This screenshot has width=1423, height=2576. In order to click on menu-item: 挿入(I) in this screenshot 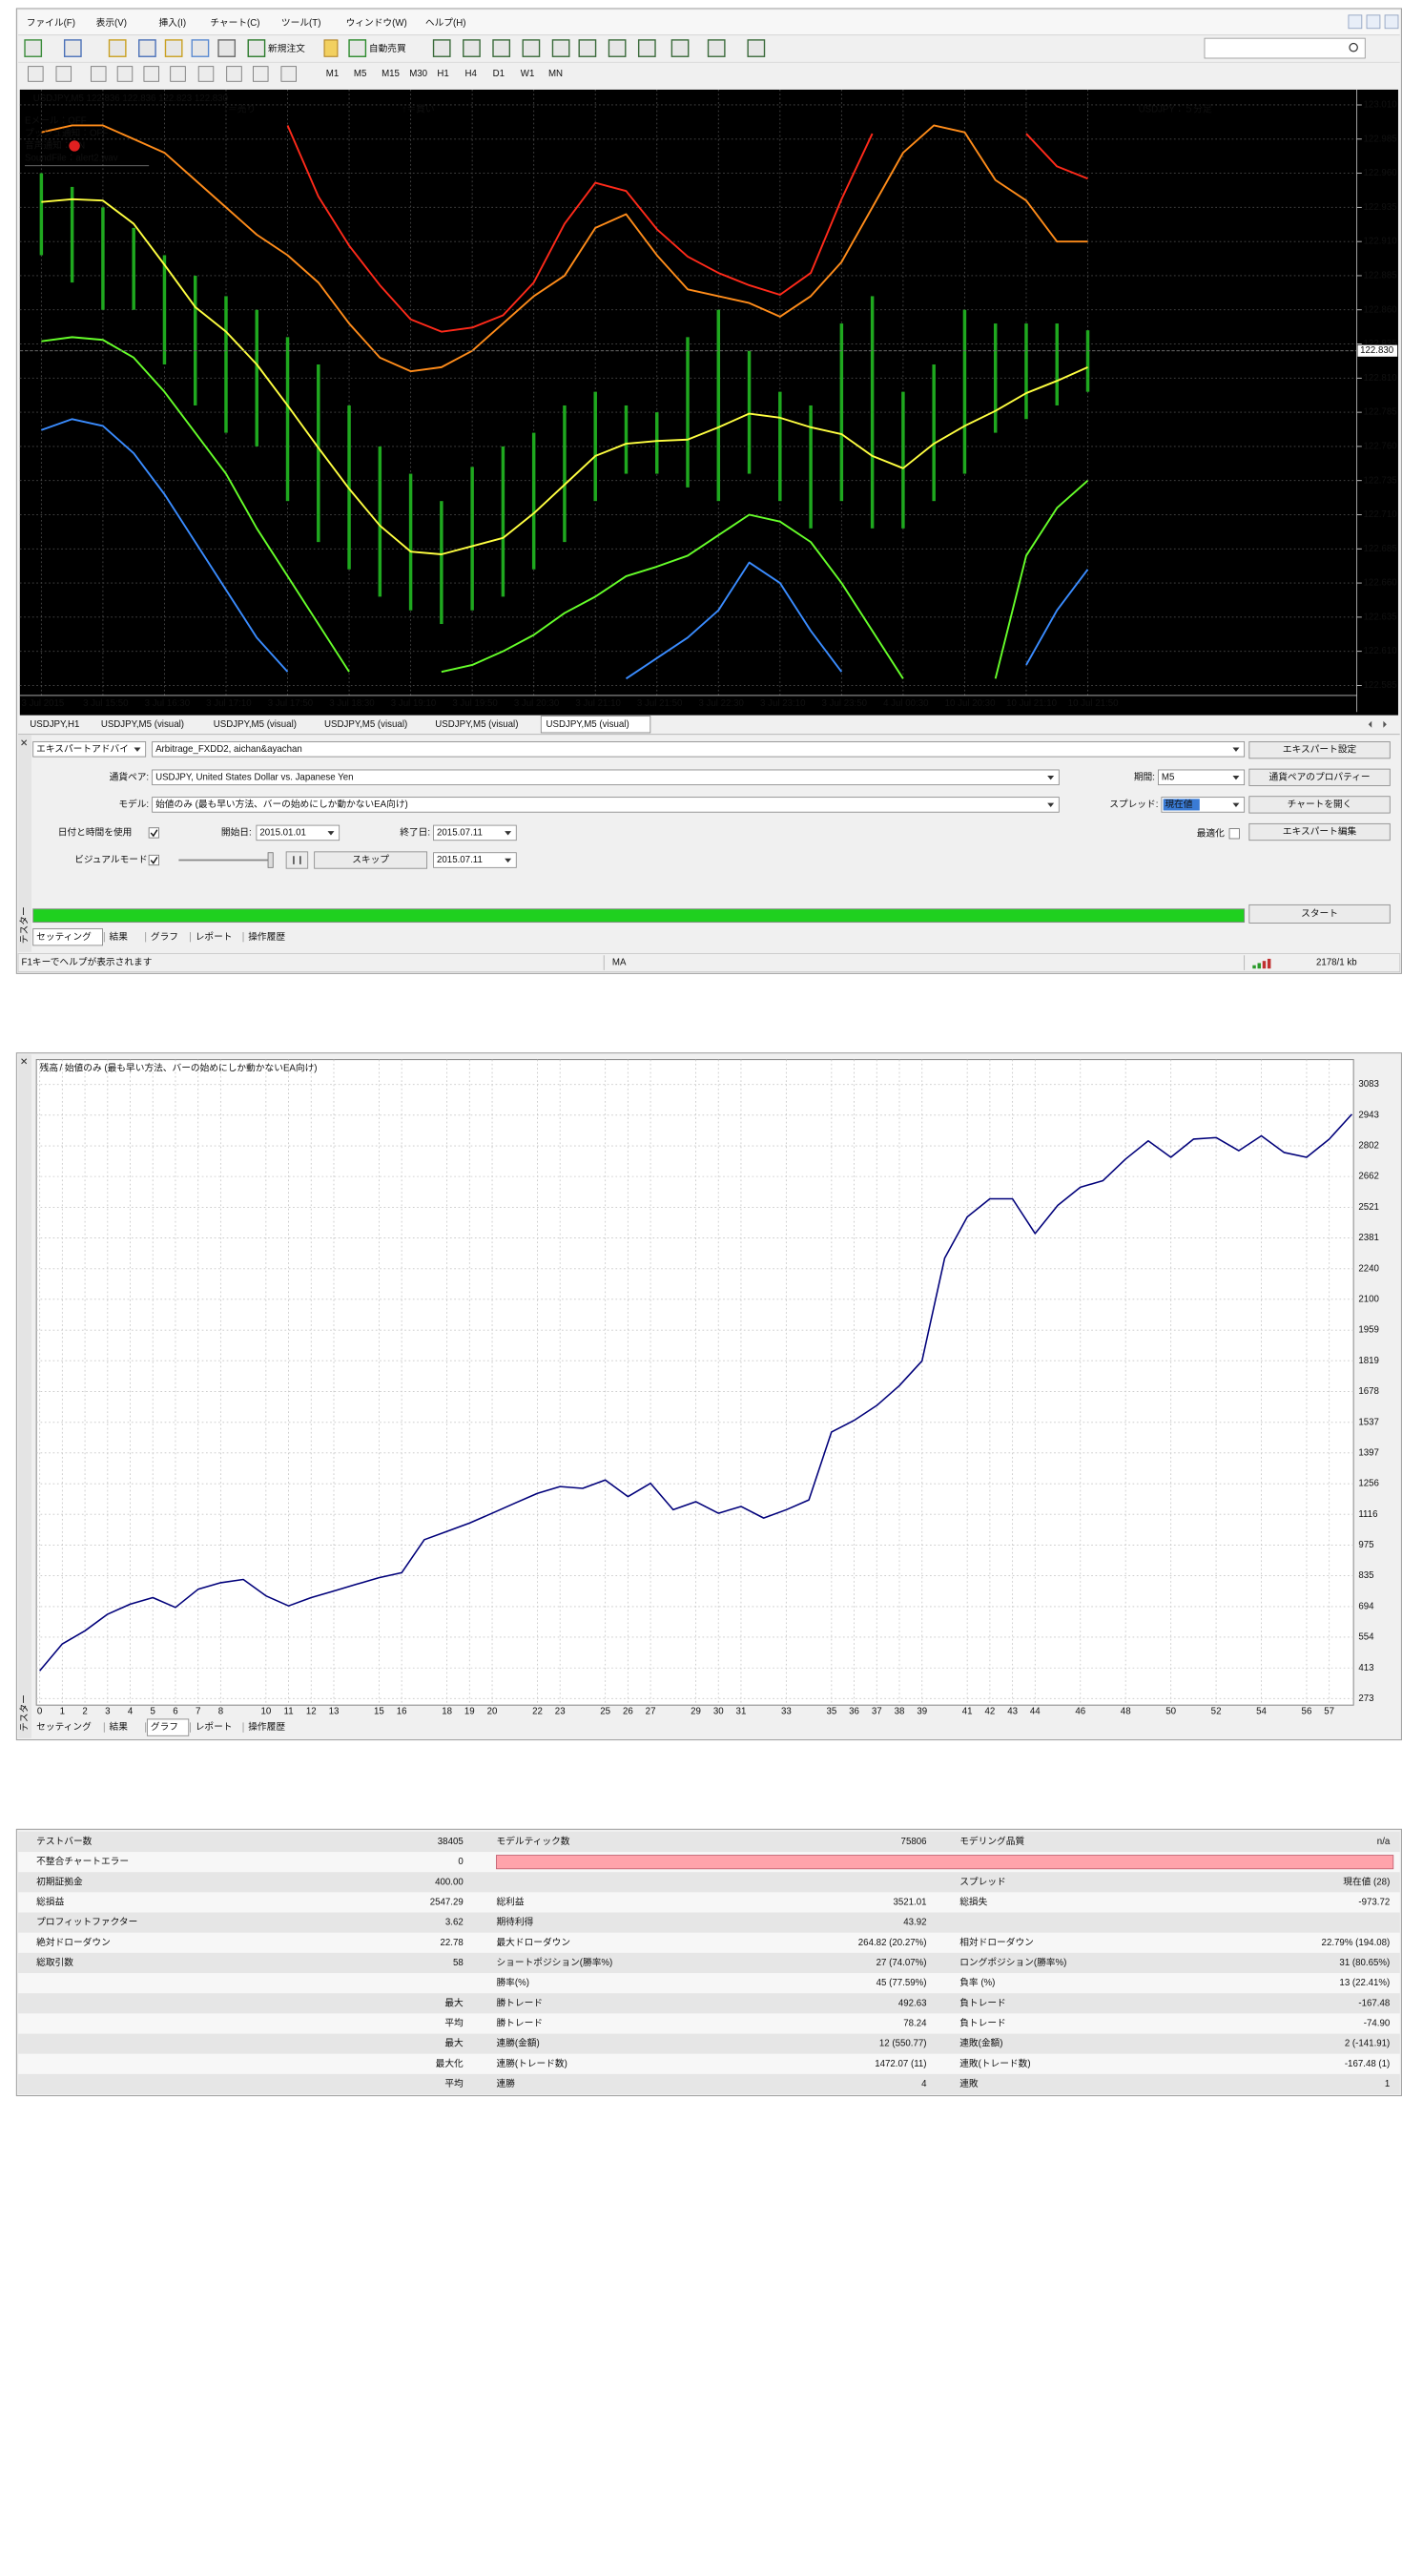, I will do `click(173, 22)`.